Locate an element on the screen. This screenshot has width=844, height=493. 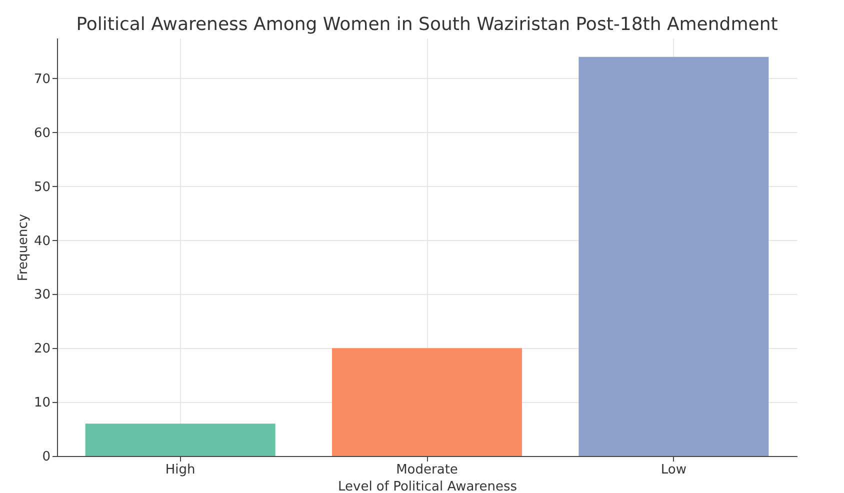
x-tick-label: Moderate is located at coordinates (427, 470).